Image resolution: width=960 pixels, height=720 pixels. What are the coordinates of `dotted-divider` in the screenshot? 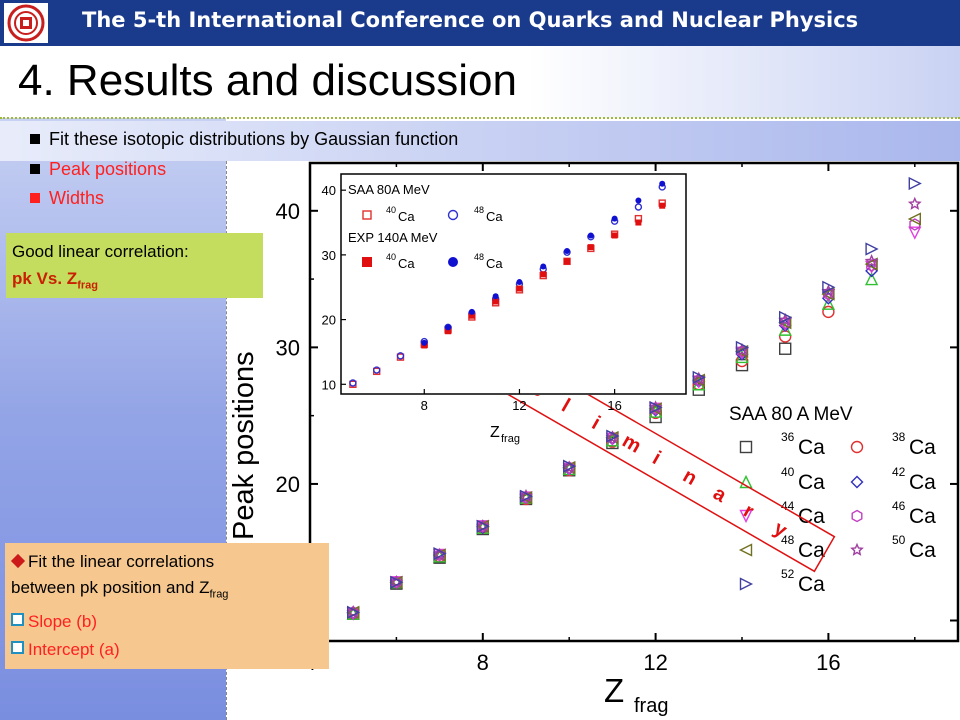 It's located at (480, 118).